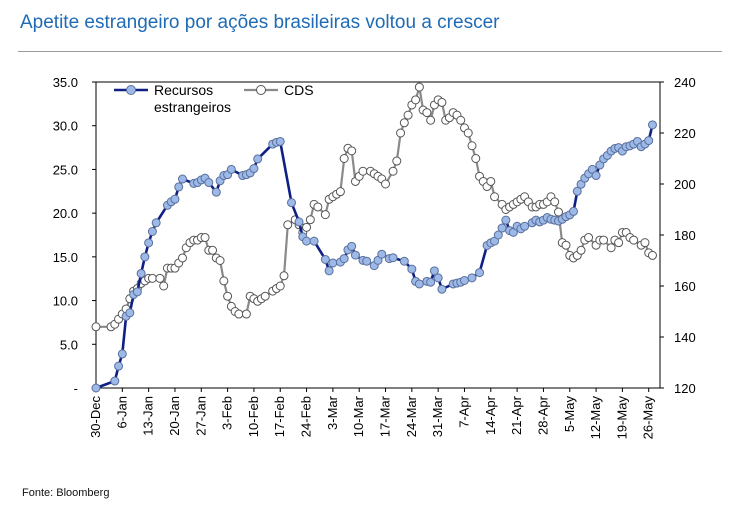 The width and height of the screenshot is (741, 508). What do you see at coordinates (121, 412) in the screenshot?
I see `x-tick-label: 6-Jan` at bounding box center [121, 412].